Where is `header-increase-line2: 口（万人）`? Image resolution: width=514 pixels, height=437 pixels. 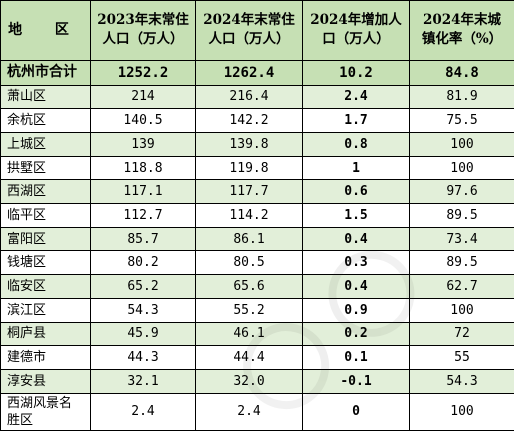
header-increase-line2: 口（万人） is located at coordinates (356, 39).